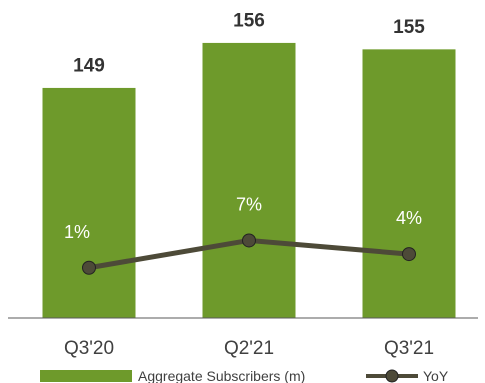 The width and height of the screenshot is (485, 383). What do you see at coordinates (221, 375) in the screenshot?
I see `legend-label-bar: Aggregate Subscribers (m)` at bounding box center [221, 375].